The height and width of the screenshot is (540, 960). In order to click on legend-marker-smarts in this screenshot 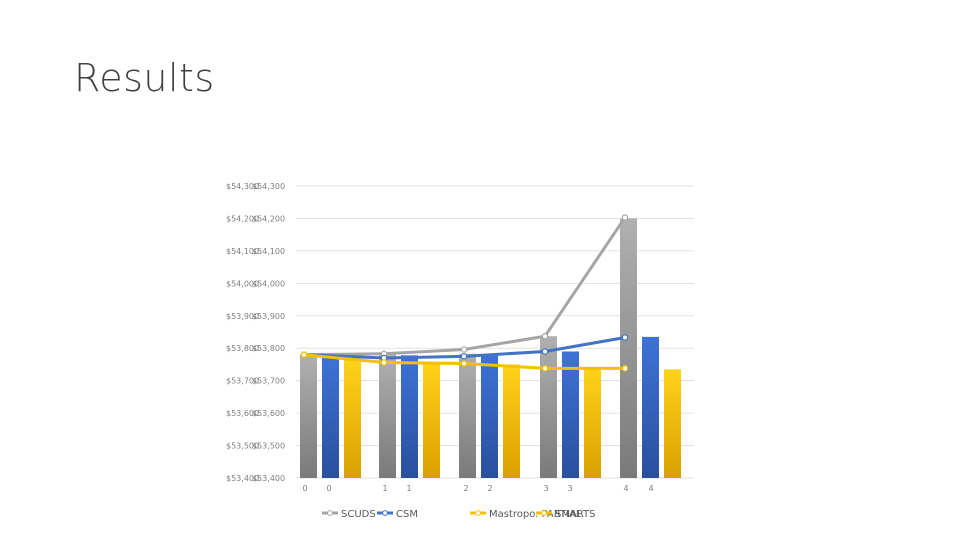, I will do `click(544, 513)`.